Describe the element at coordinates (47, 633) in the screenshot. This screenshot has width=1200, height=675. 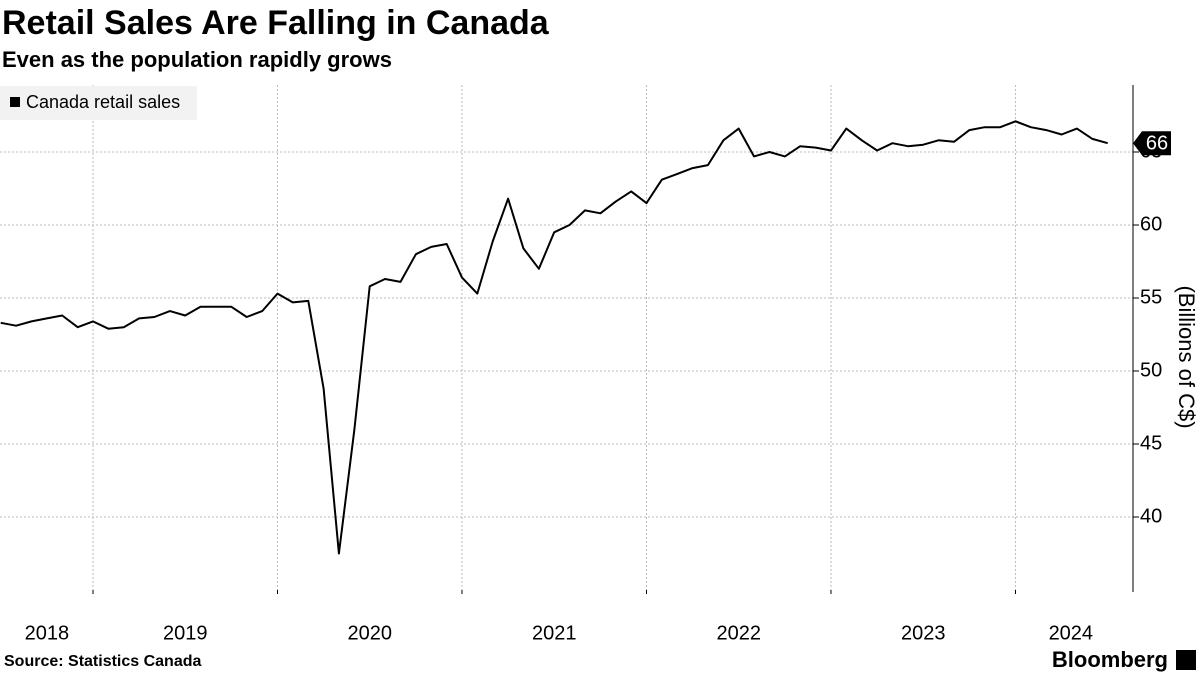
I see `x-tick-label: 2018` at that location.